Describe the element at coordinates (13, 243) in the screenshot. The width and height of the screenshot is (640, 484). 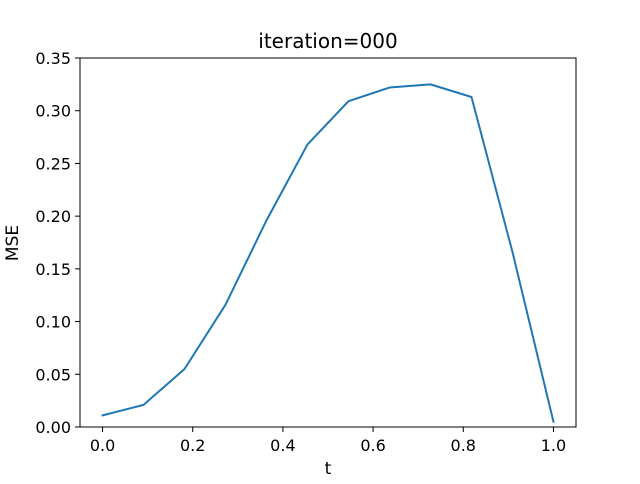
I see `y-axis-label: MSE` at that location.